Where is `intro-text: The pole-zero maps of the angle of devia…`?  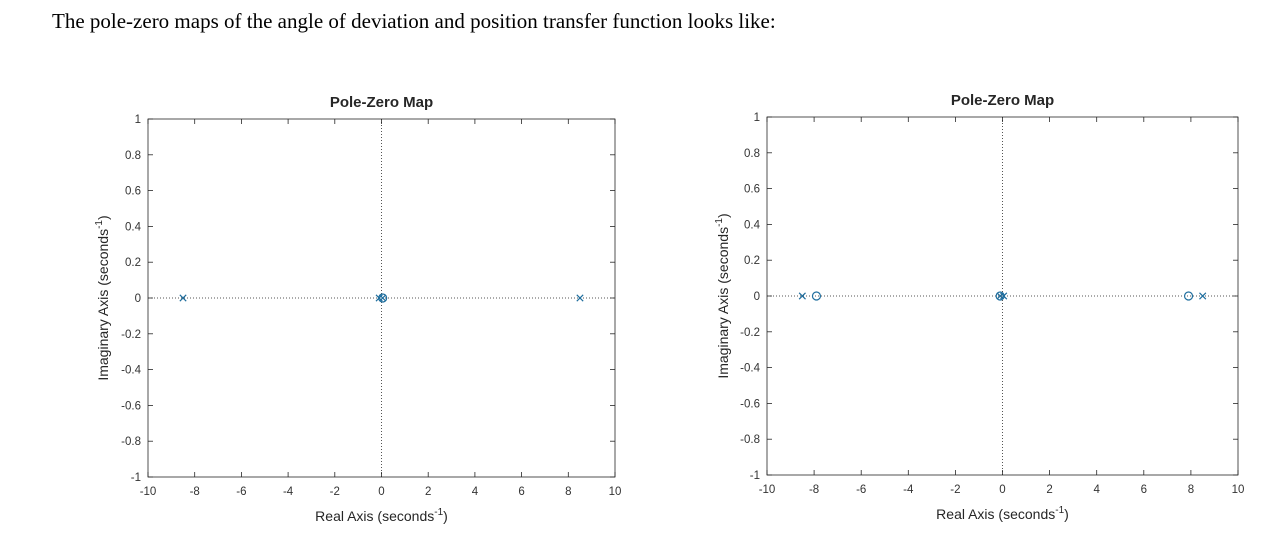 intro-text: The pole-zero maps of the angle of devia… is located at coordinates (414, 21).